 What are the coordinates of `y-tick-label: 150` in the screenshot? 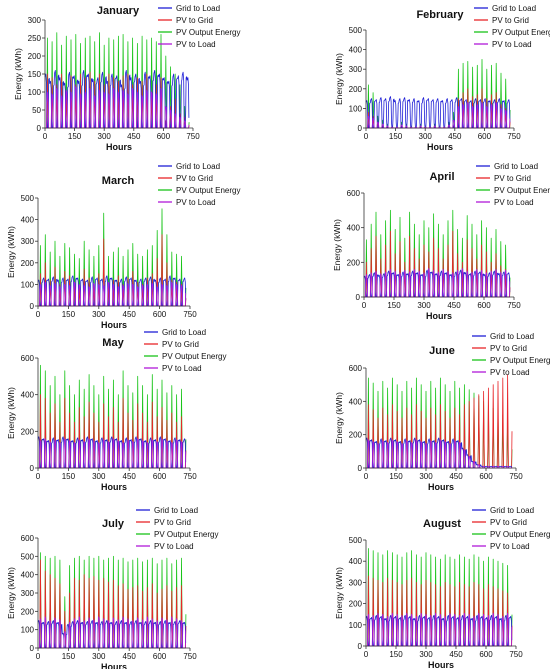 It's located at (35, 74).